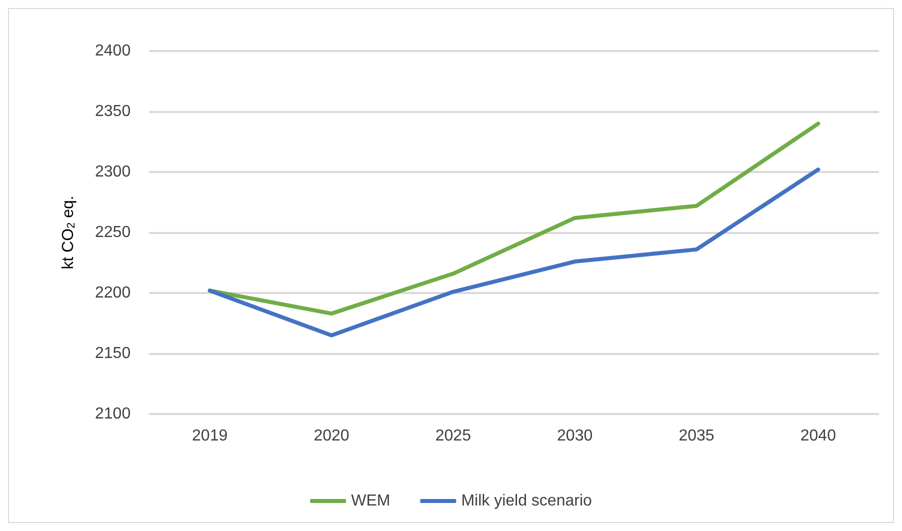  I want to click on y-tick-label: 2100, so click(113, 414).